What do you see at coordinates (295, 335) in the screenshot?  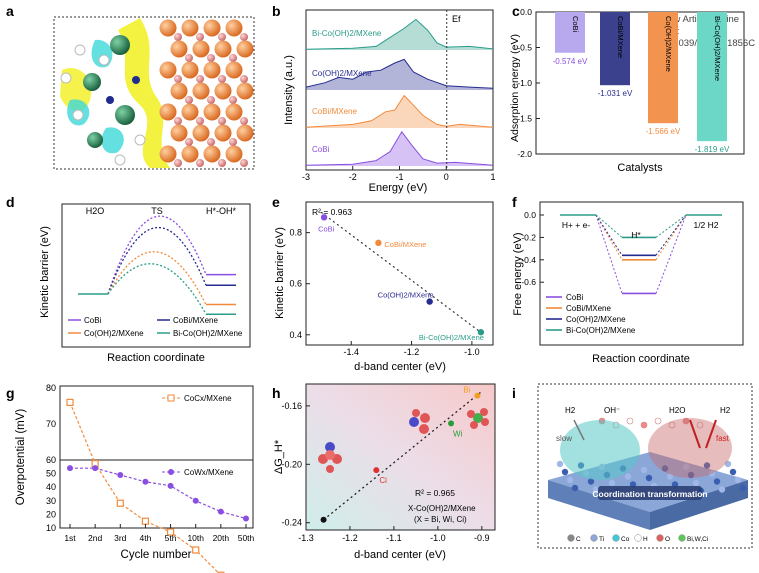 I see `y-tick-label: 0.4` at bounding box center [295, 335].